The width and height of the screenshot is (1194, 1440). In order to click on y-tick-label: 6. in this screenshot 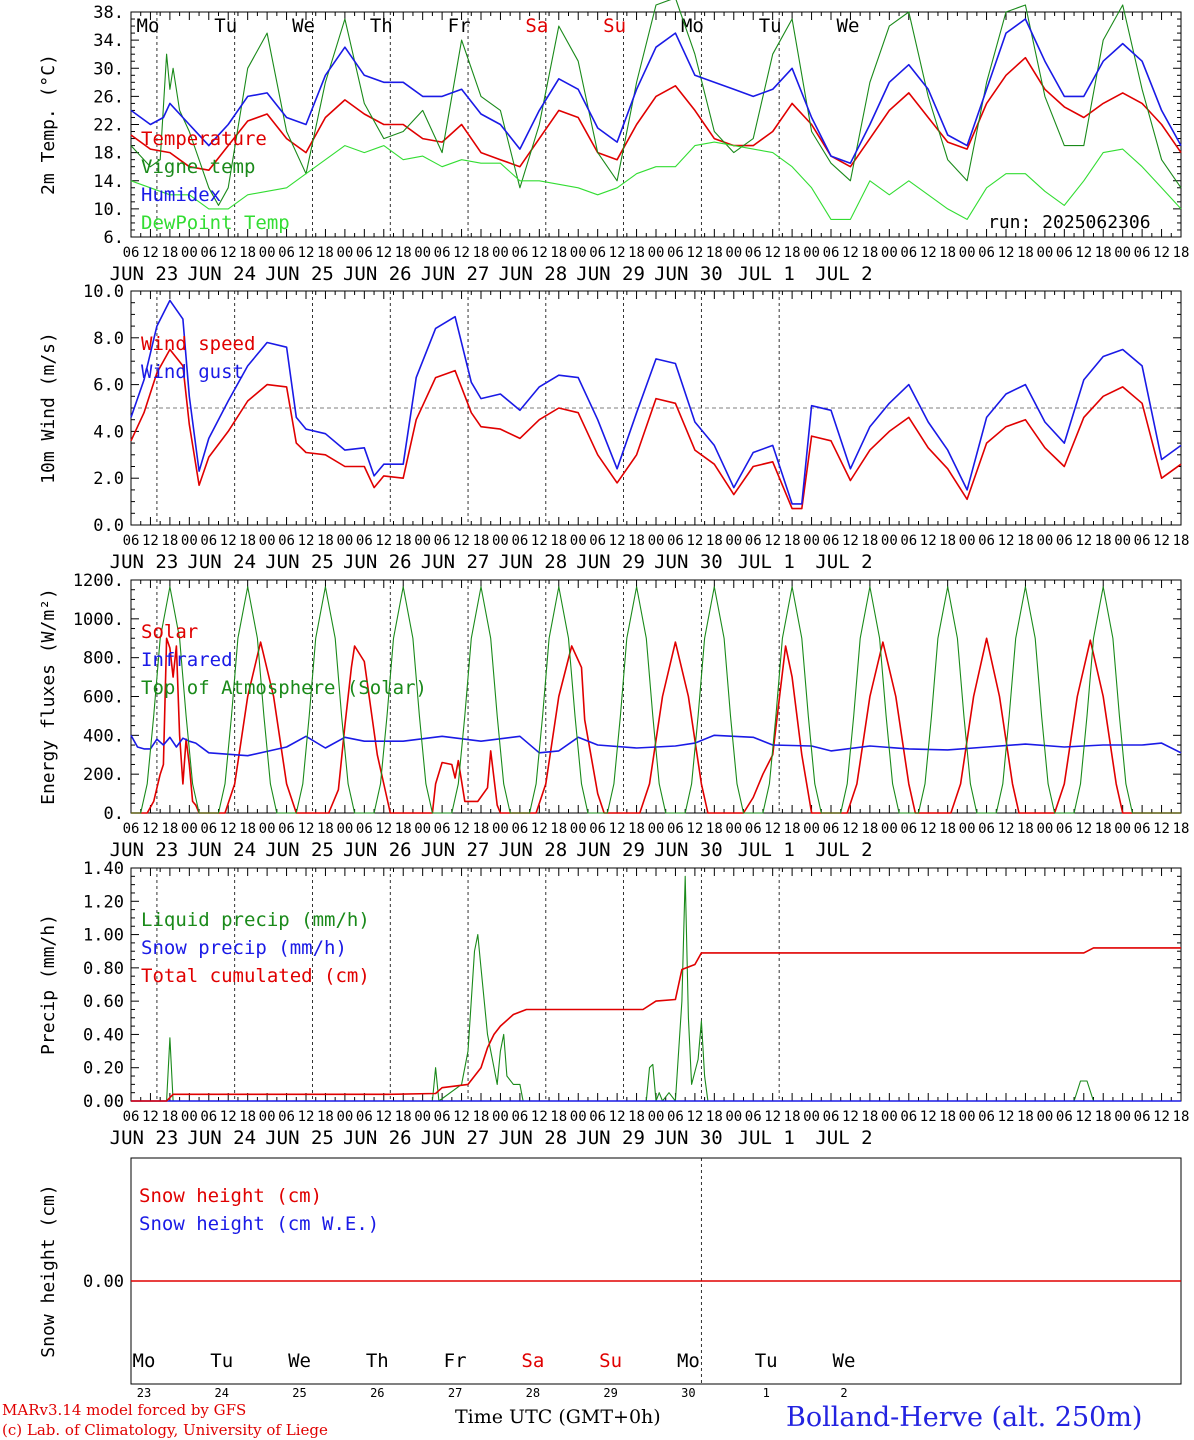, I will do `click(114, 238)`.